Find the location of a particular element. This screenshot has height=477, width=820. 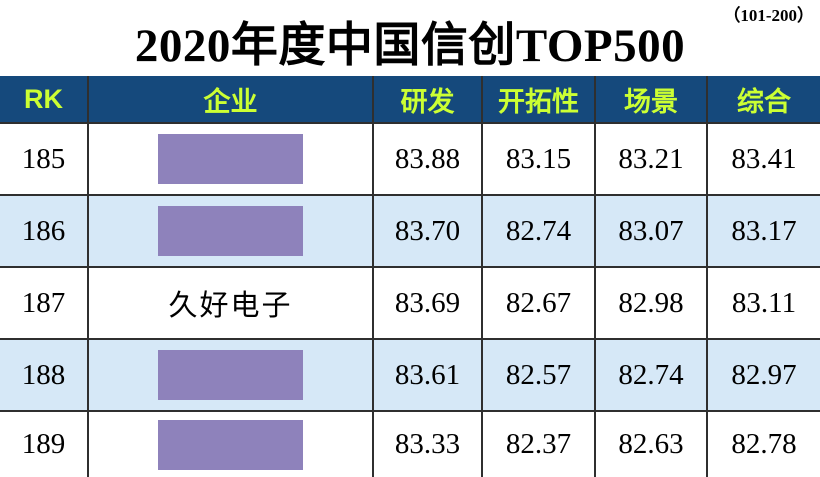

rank-cell: 186 is located at coordinates (44, 231).